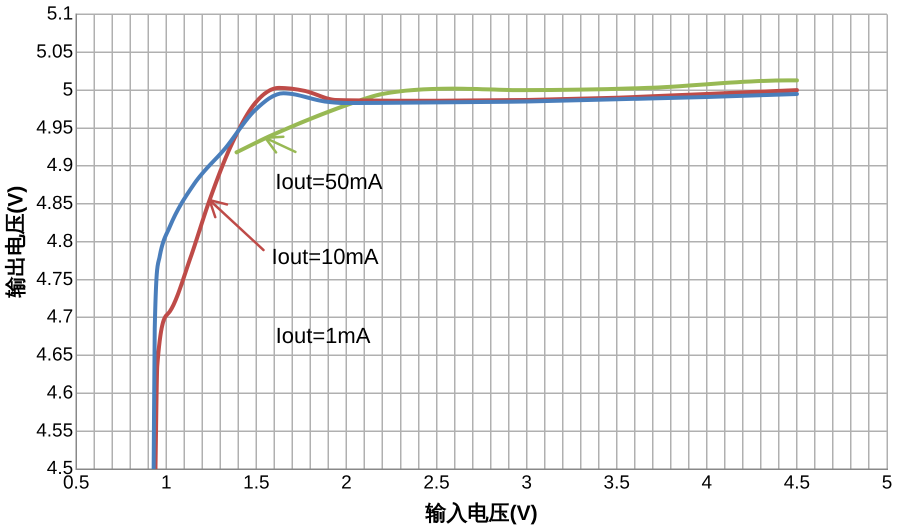 This screenshot has width=897, height=531. I want to click on y-tick-label: 4.6, so click(60, 393).